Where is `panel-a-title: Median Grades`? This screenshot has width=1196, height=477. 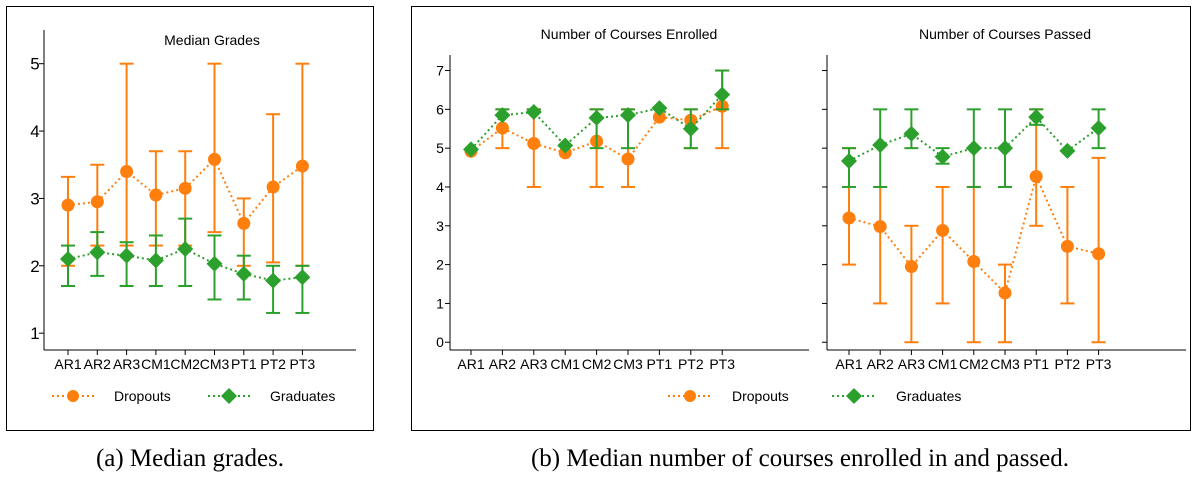
panel-a-title: Median Grades is located at coordinates (212, 40).